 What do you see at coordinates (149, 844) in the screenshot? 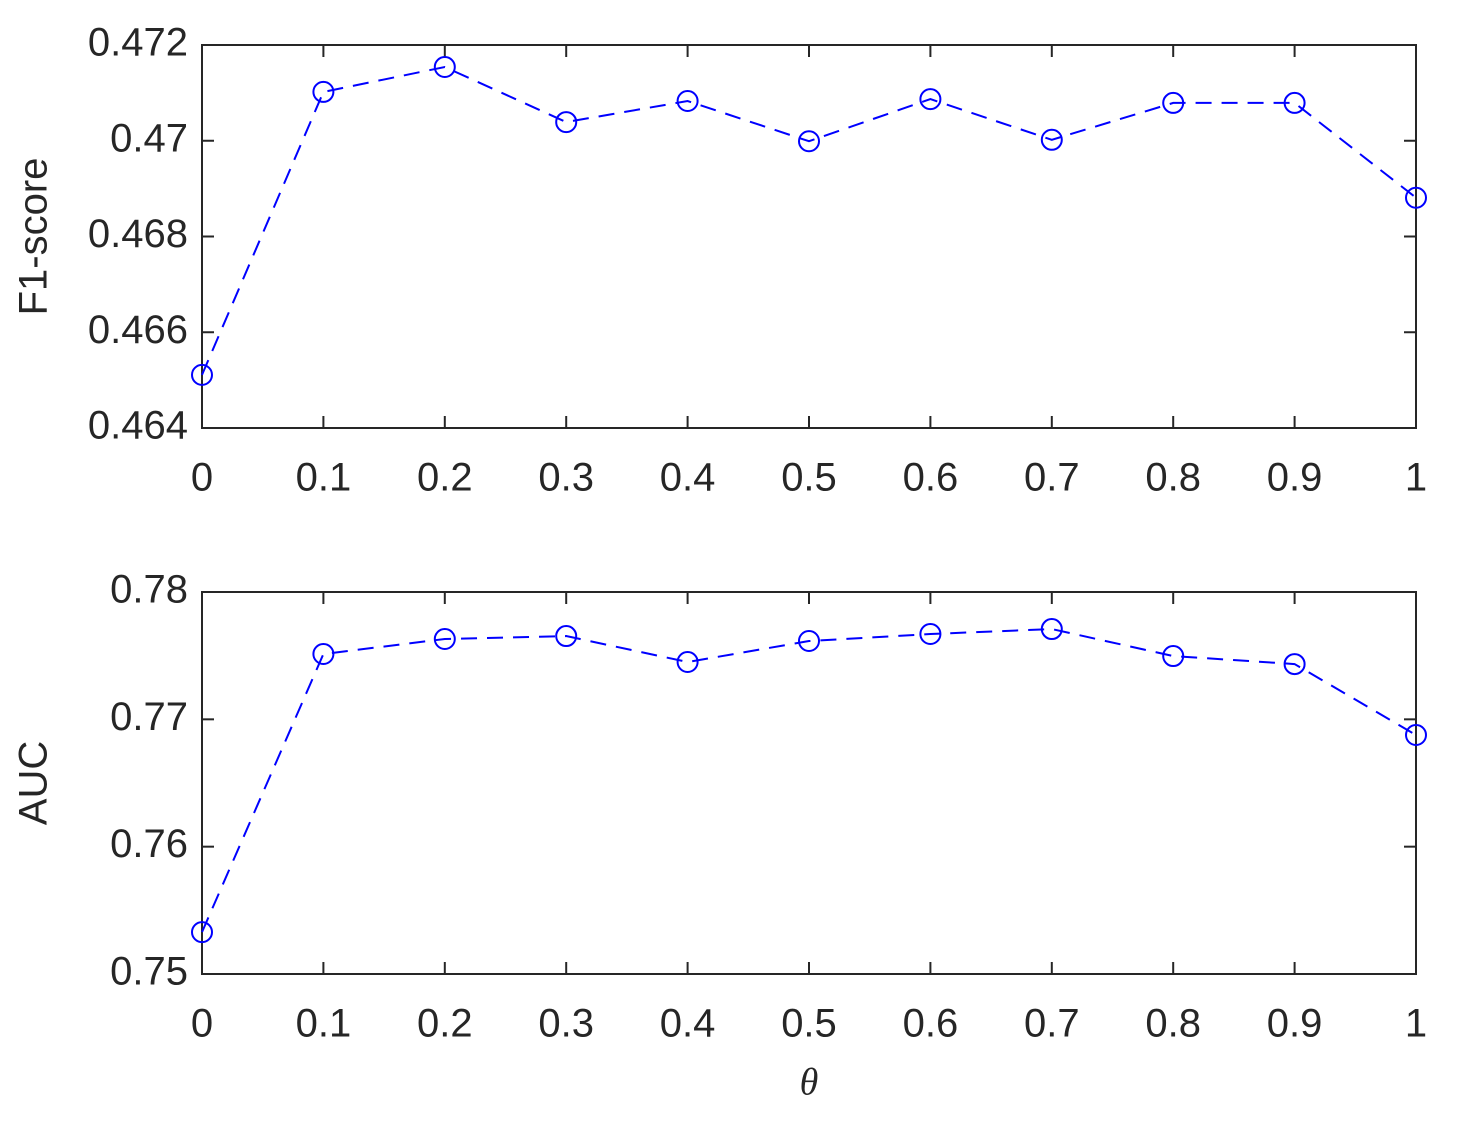
I see `y-tick-label: 0.76` at bounding box center [149, 844].